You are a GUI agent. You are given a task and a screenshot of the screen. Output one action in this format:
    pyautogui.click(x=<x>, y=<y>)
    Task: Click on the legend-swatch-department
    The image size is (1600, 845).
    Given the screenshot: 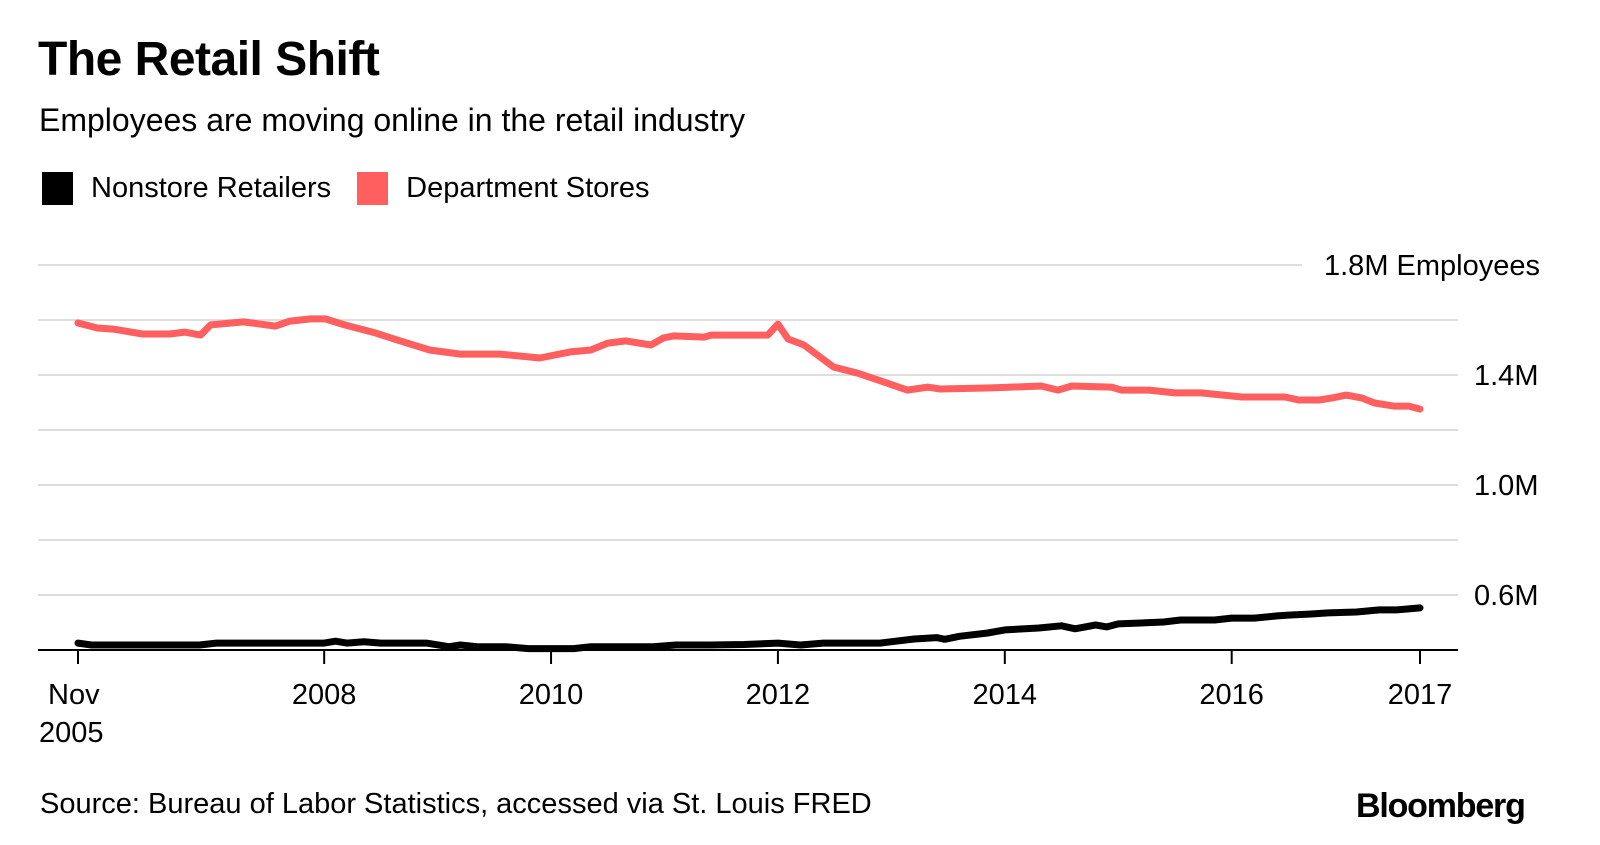 What is the action you would take?
    pyautogui.click(x=373, y=188)
    